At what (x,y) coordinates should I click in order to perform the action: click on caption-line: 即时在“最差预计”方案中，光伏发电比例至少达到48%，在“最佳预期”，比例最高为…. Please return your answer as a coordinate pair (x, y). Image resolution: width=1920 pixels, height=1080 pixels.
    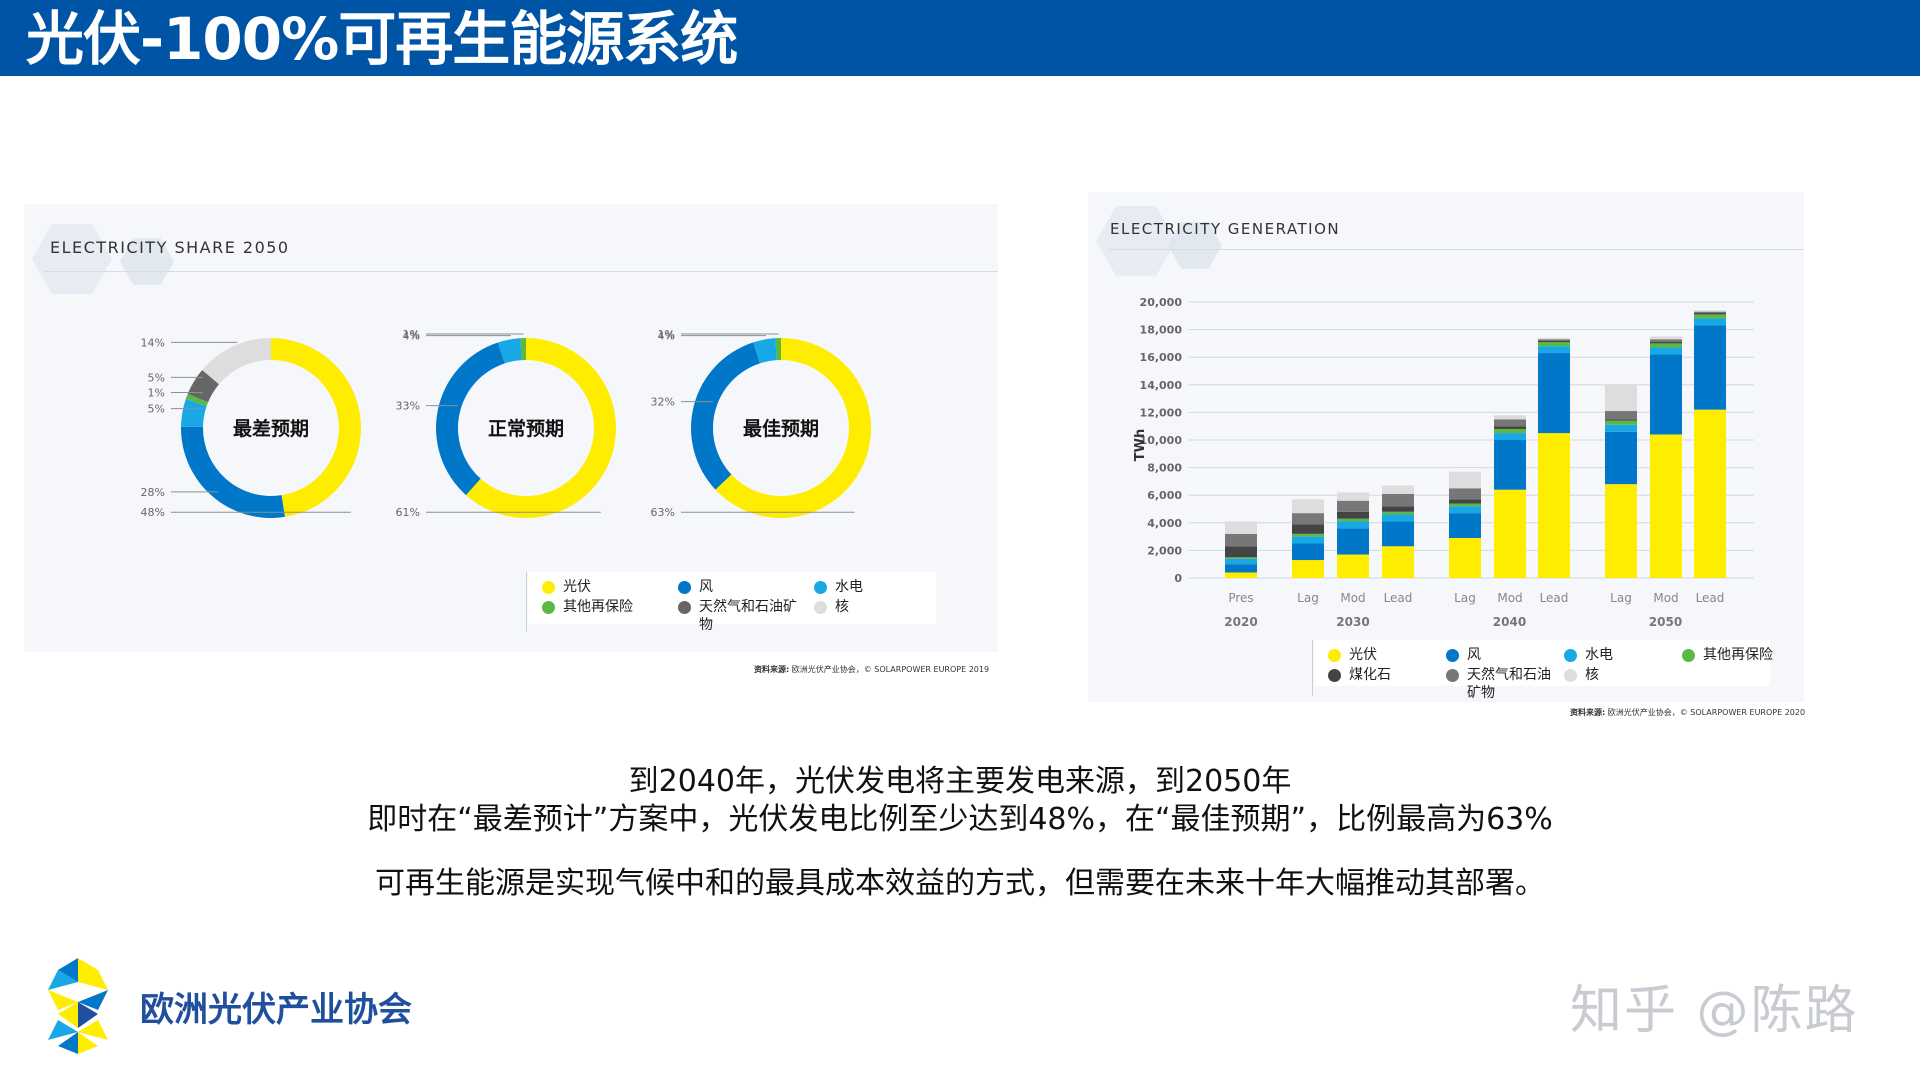
    Looking at the image, I should click on (960, 819).